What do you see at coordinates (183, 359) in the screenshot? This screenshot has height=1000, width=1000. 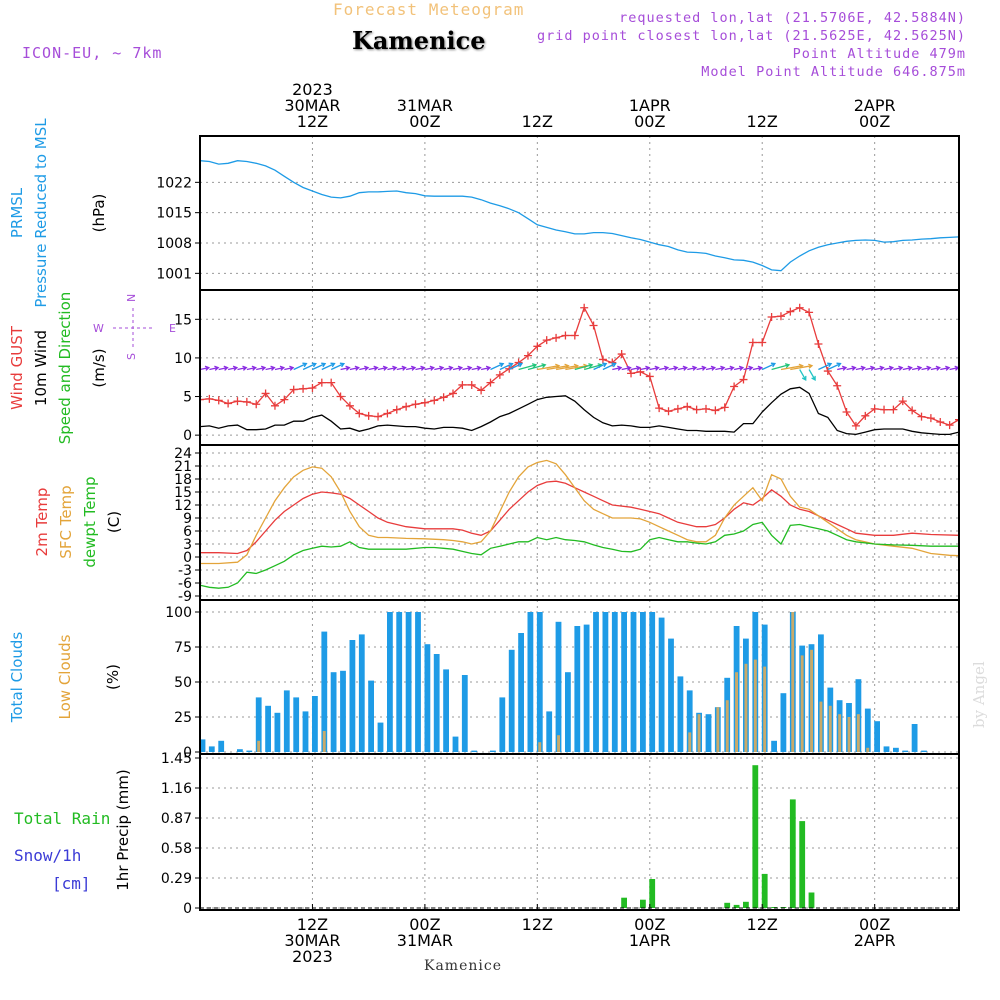 I see `y-tick-label: 10` at bounding box center [183, 359].